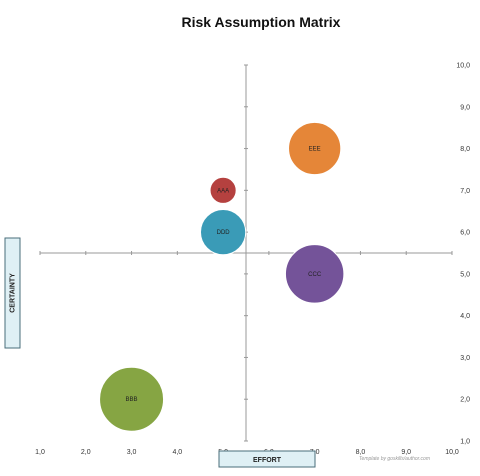  What do you see at coordinates (465, 233) in the screenshot?
I see `y-tick-label: 6,0` at bounding box center [465, 233].